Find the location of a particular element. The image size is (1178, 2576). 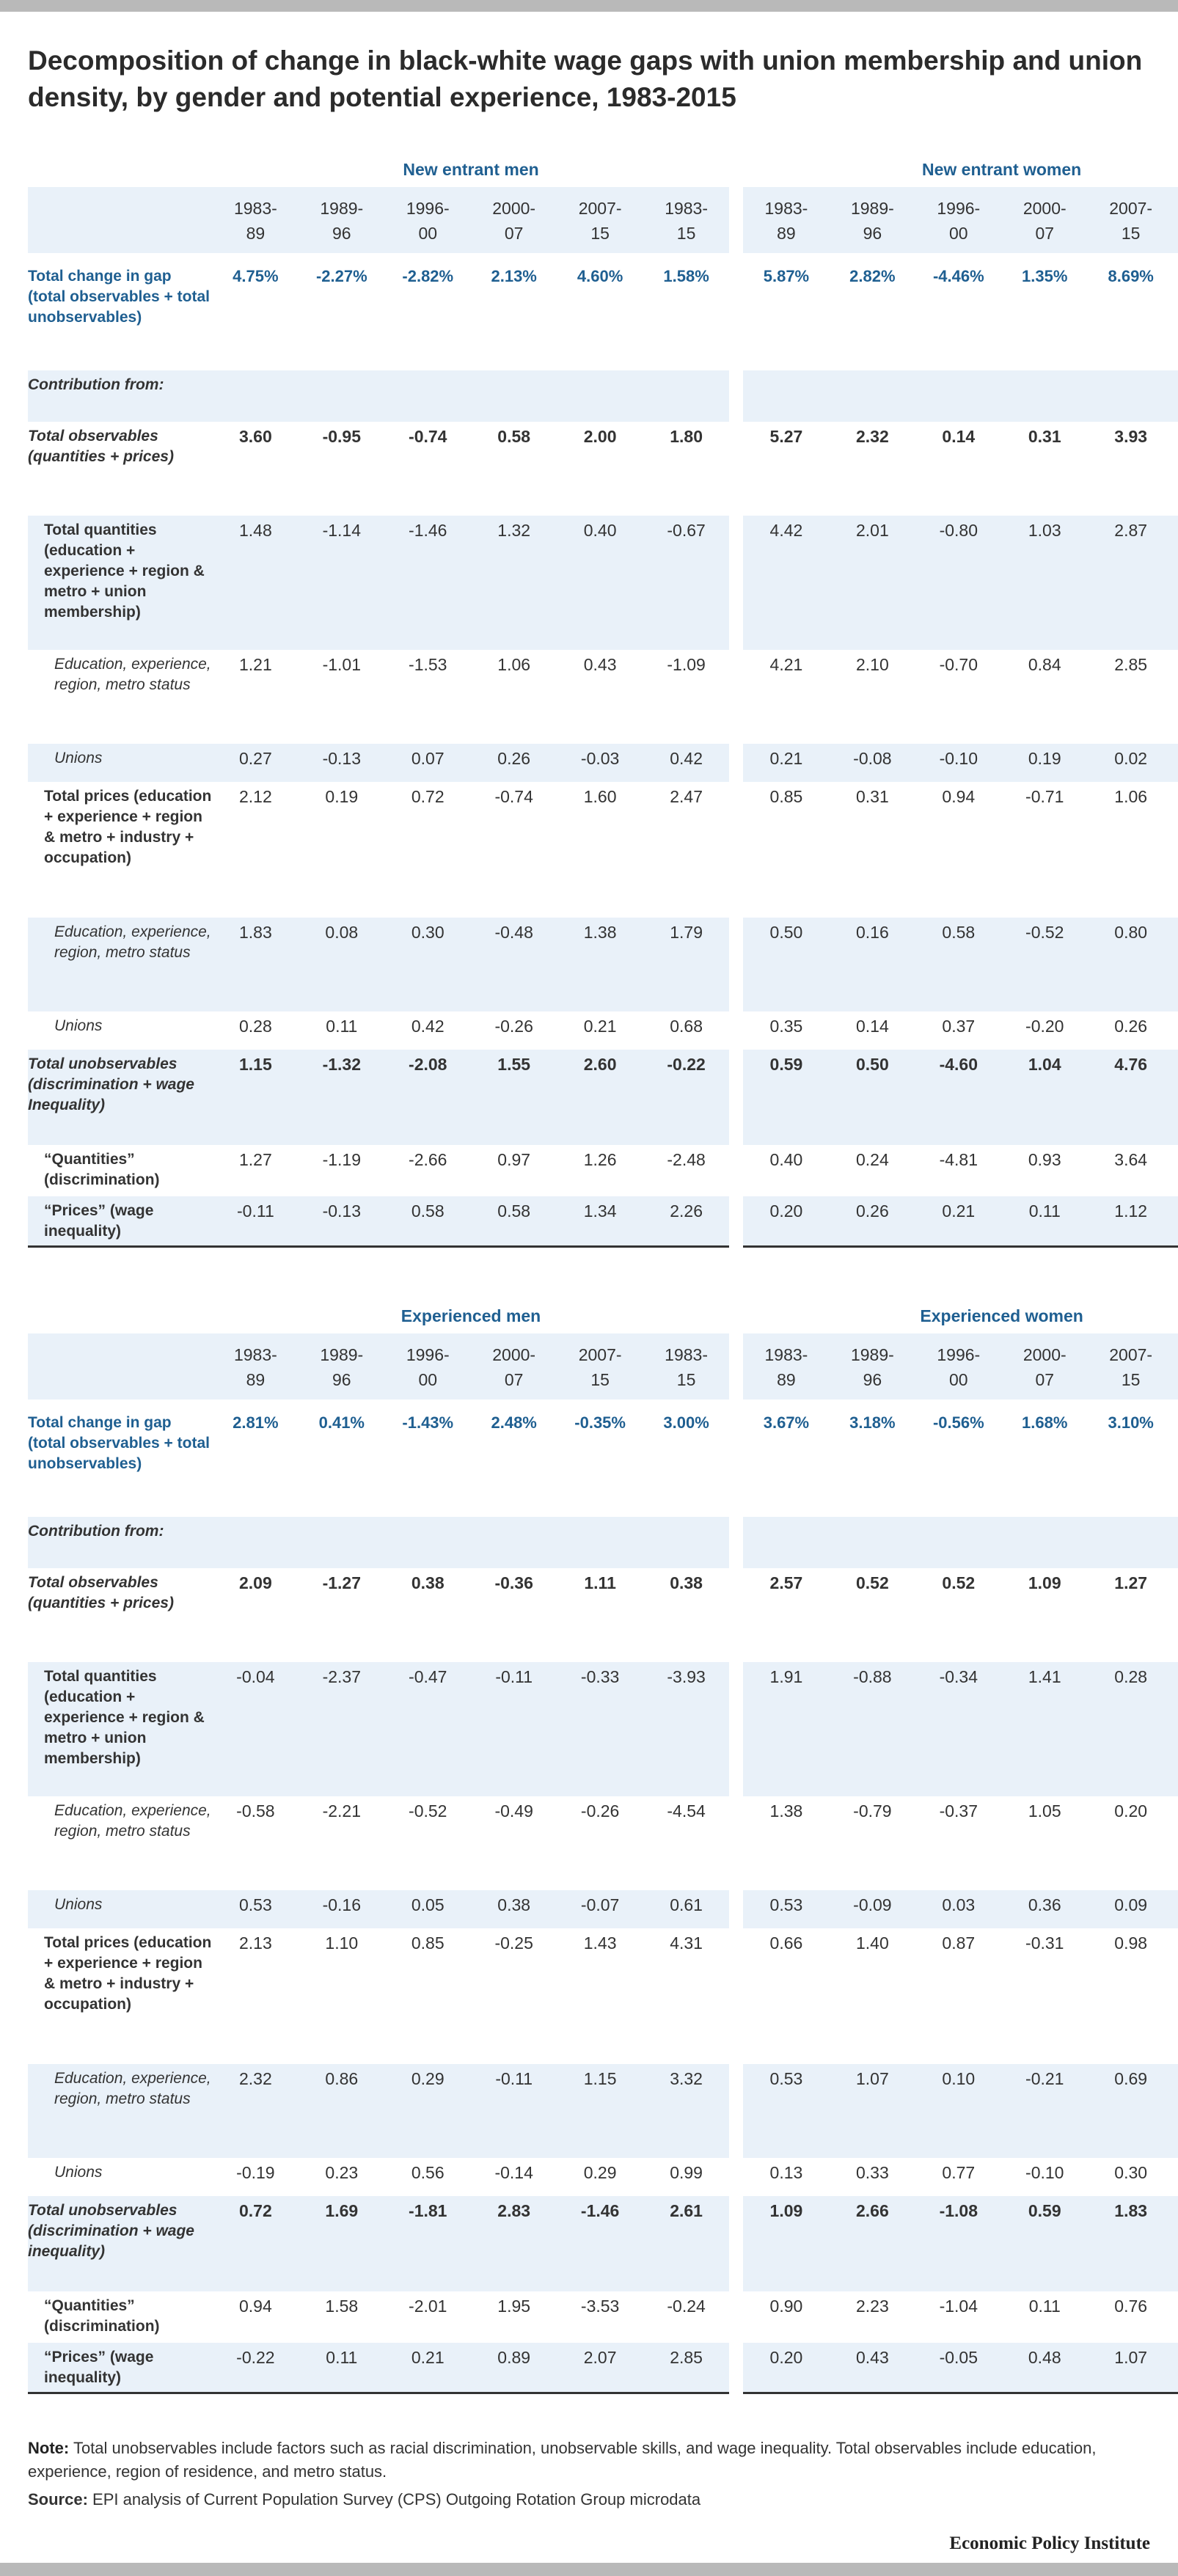

value-cell: 0.02 is located at coordinates (1130, 763).